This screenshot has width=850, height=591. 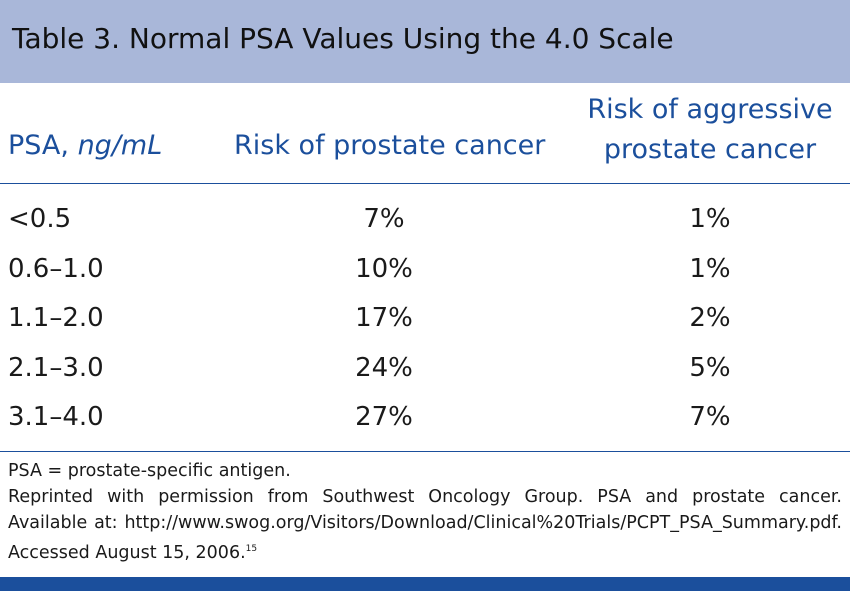 What do you see at coordinates (120, 145) in the screenshot?
I see `column-header-psa-unit: ng/mL` at bounding box center [120, 145].